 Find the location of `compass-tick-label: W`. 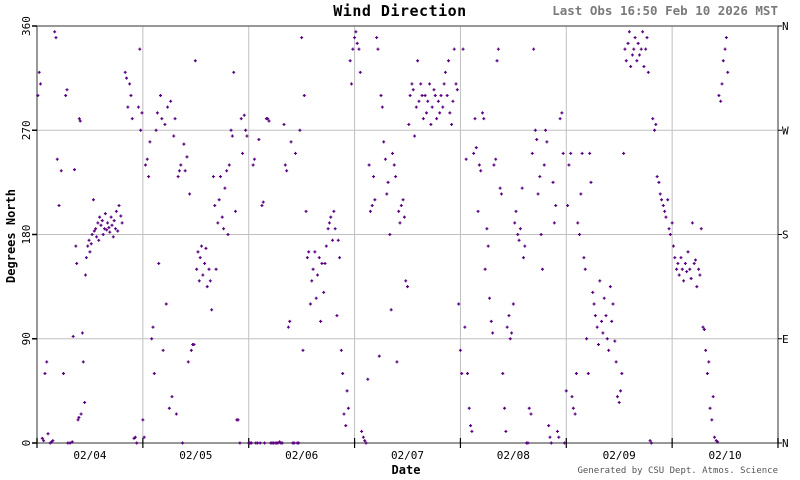

compass-tick-label: W is located at coordinates (785, 130).